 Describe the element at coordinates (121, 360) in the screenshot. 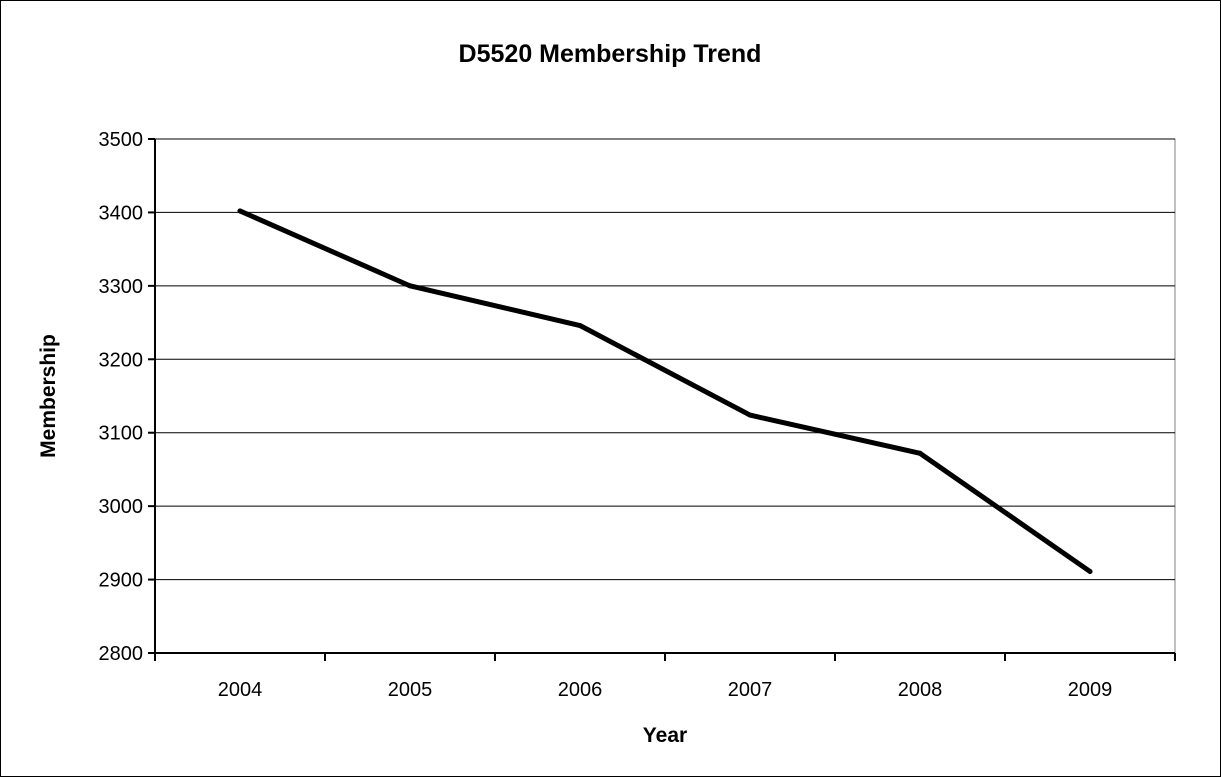

I see `y-tick-label: 3200` at that location.